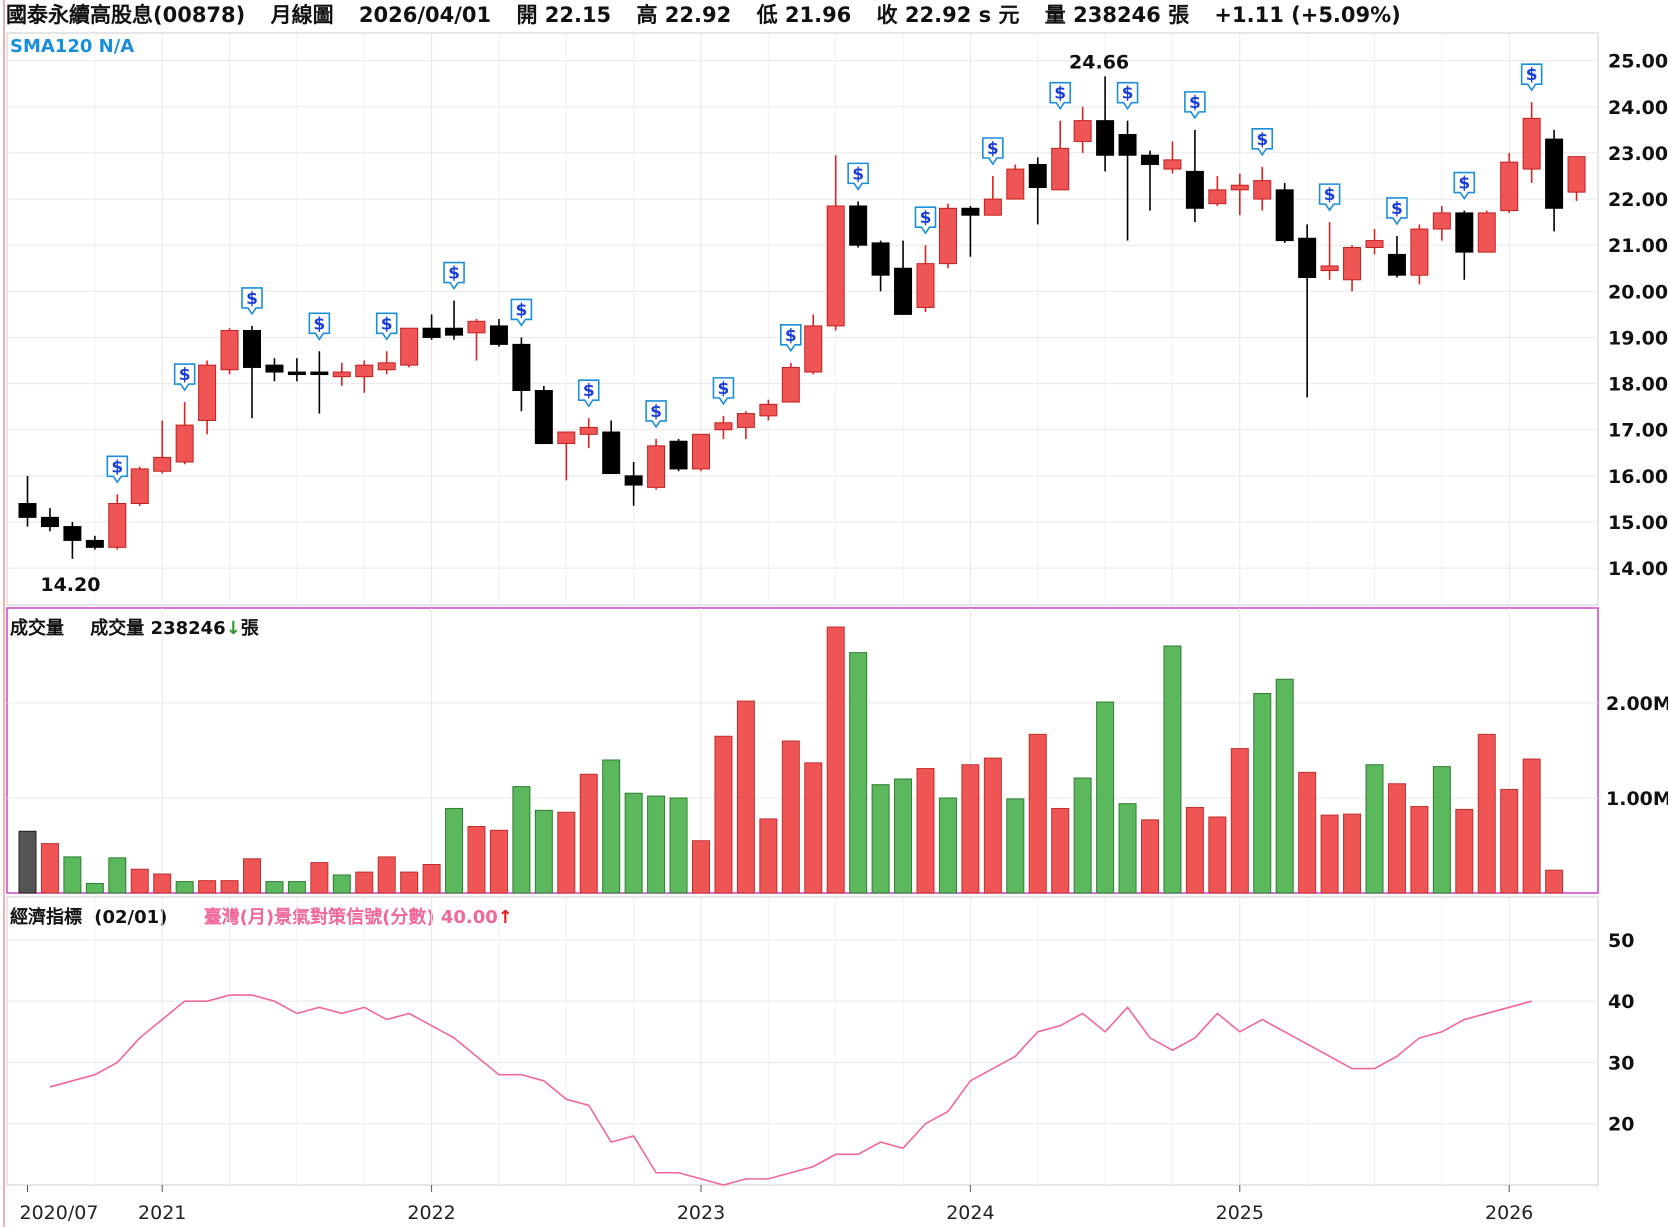 This screenshot has height=1227, width=1668. What do you see at coordinates (1621, 1125) in the screenshot?
I see `indicator-axis-label: 20` at bounding box center [1621, 1125].